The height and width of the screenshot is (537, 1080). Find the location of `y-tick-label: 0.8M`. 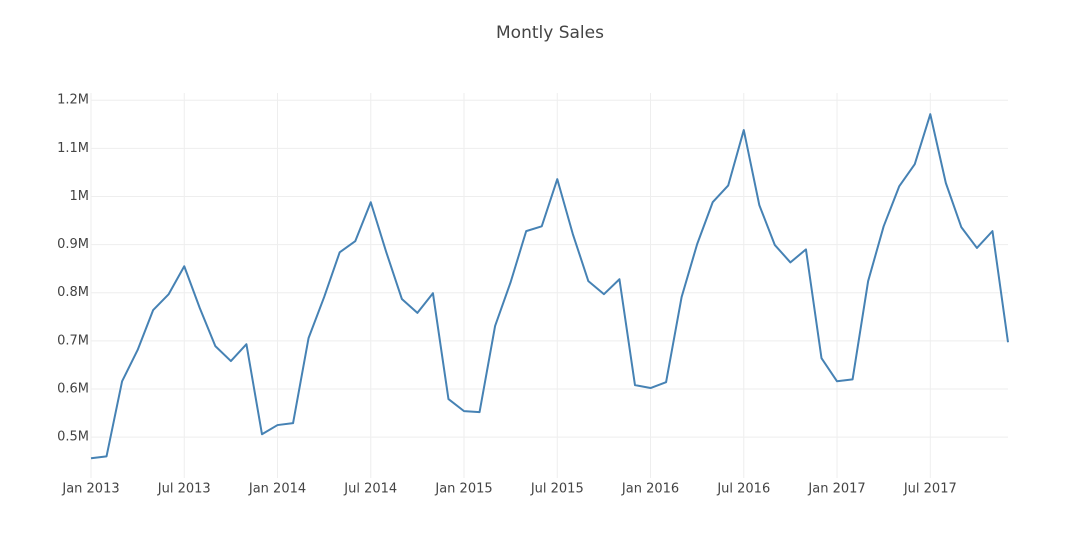

y-tick-label: 0.8M is located at coordinates (73, 292).